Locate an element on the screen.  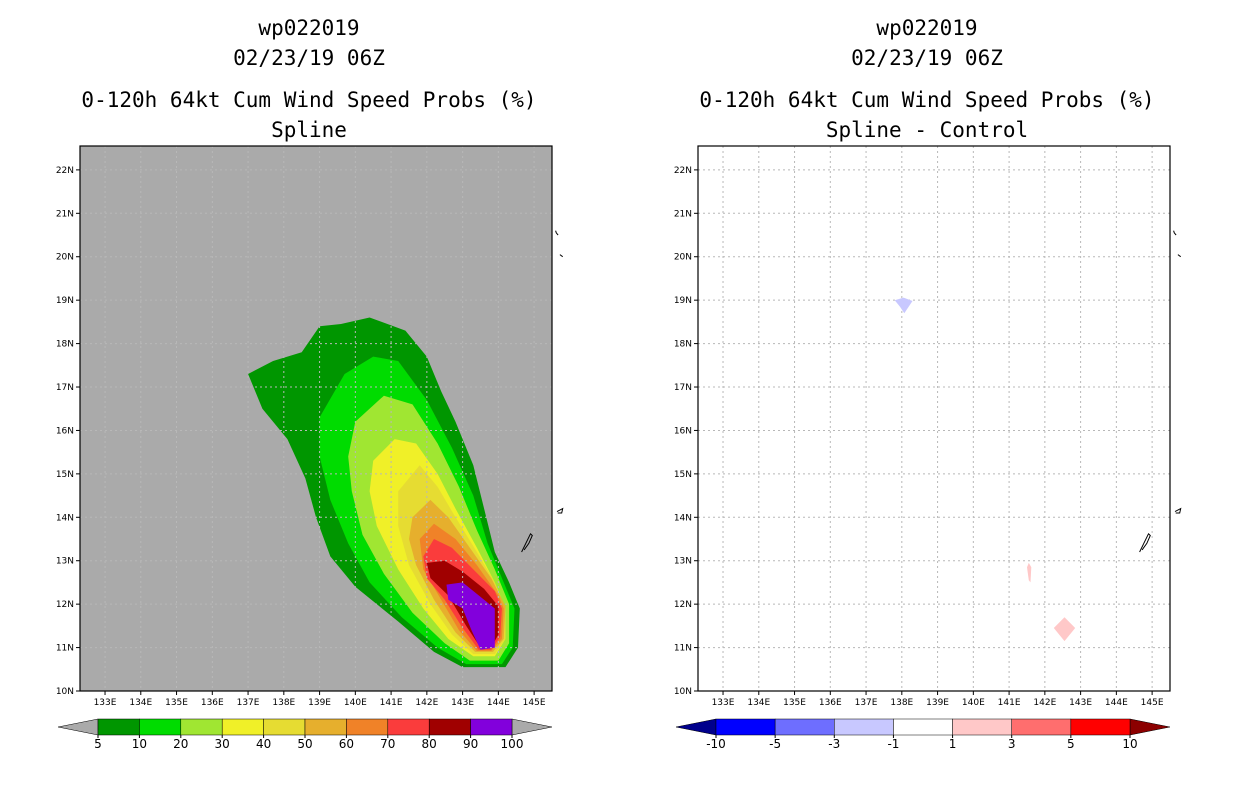
colorbar-label: 90 is located at coordinates (470, 744).